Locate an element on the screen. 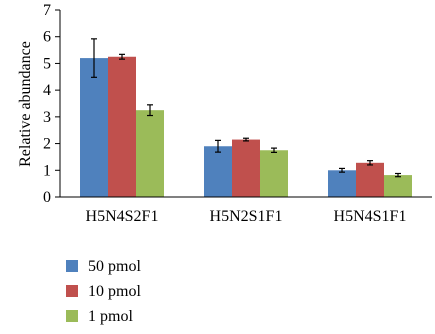 Image resolution: width=435 pixels, height=334 pixels. x-axis-categories: H5N4S2F1 H5N2S1F1 H5N4S1F1 is located at coordinates (246, 216).